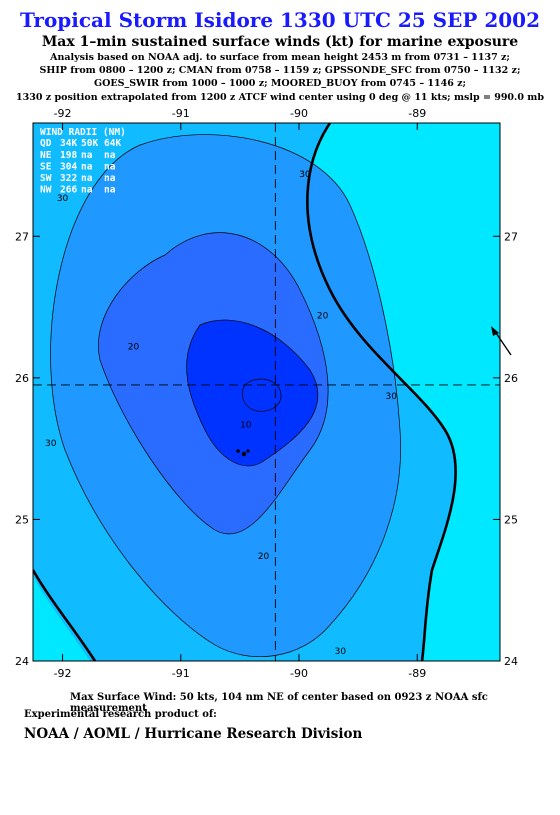 Image resolution: width=560 pixels, height=815 pixels. What do you see at coordinates (63, 113) in the screenshot?
I see `x-tick-label-top: -92` at bounding box center [63, 113].